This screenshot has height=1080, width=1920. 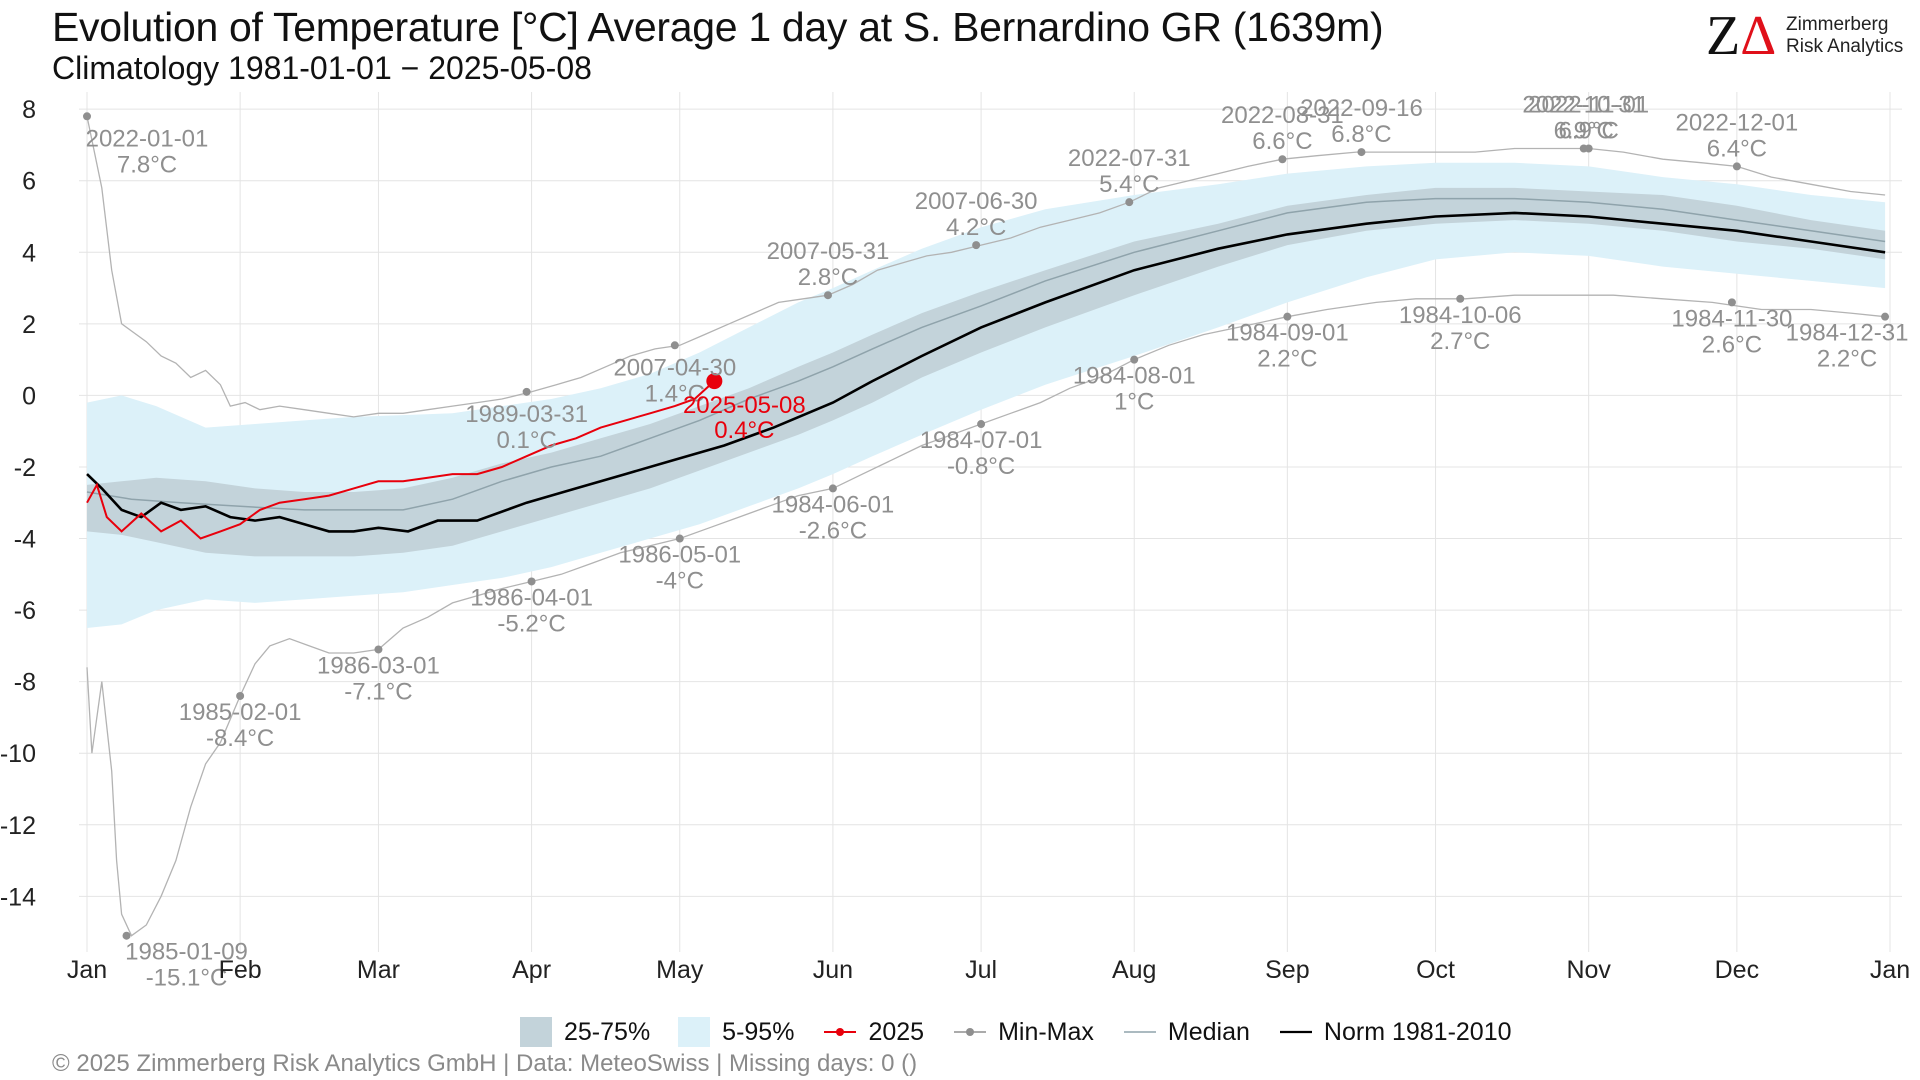 What do you see at coordinates (840, 1032) in the screenshot?
I see `legend-swatch-2025` at bounding box center [840, 1032].